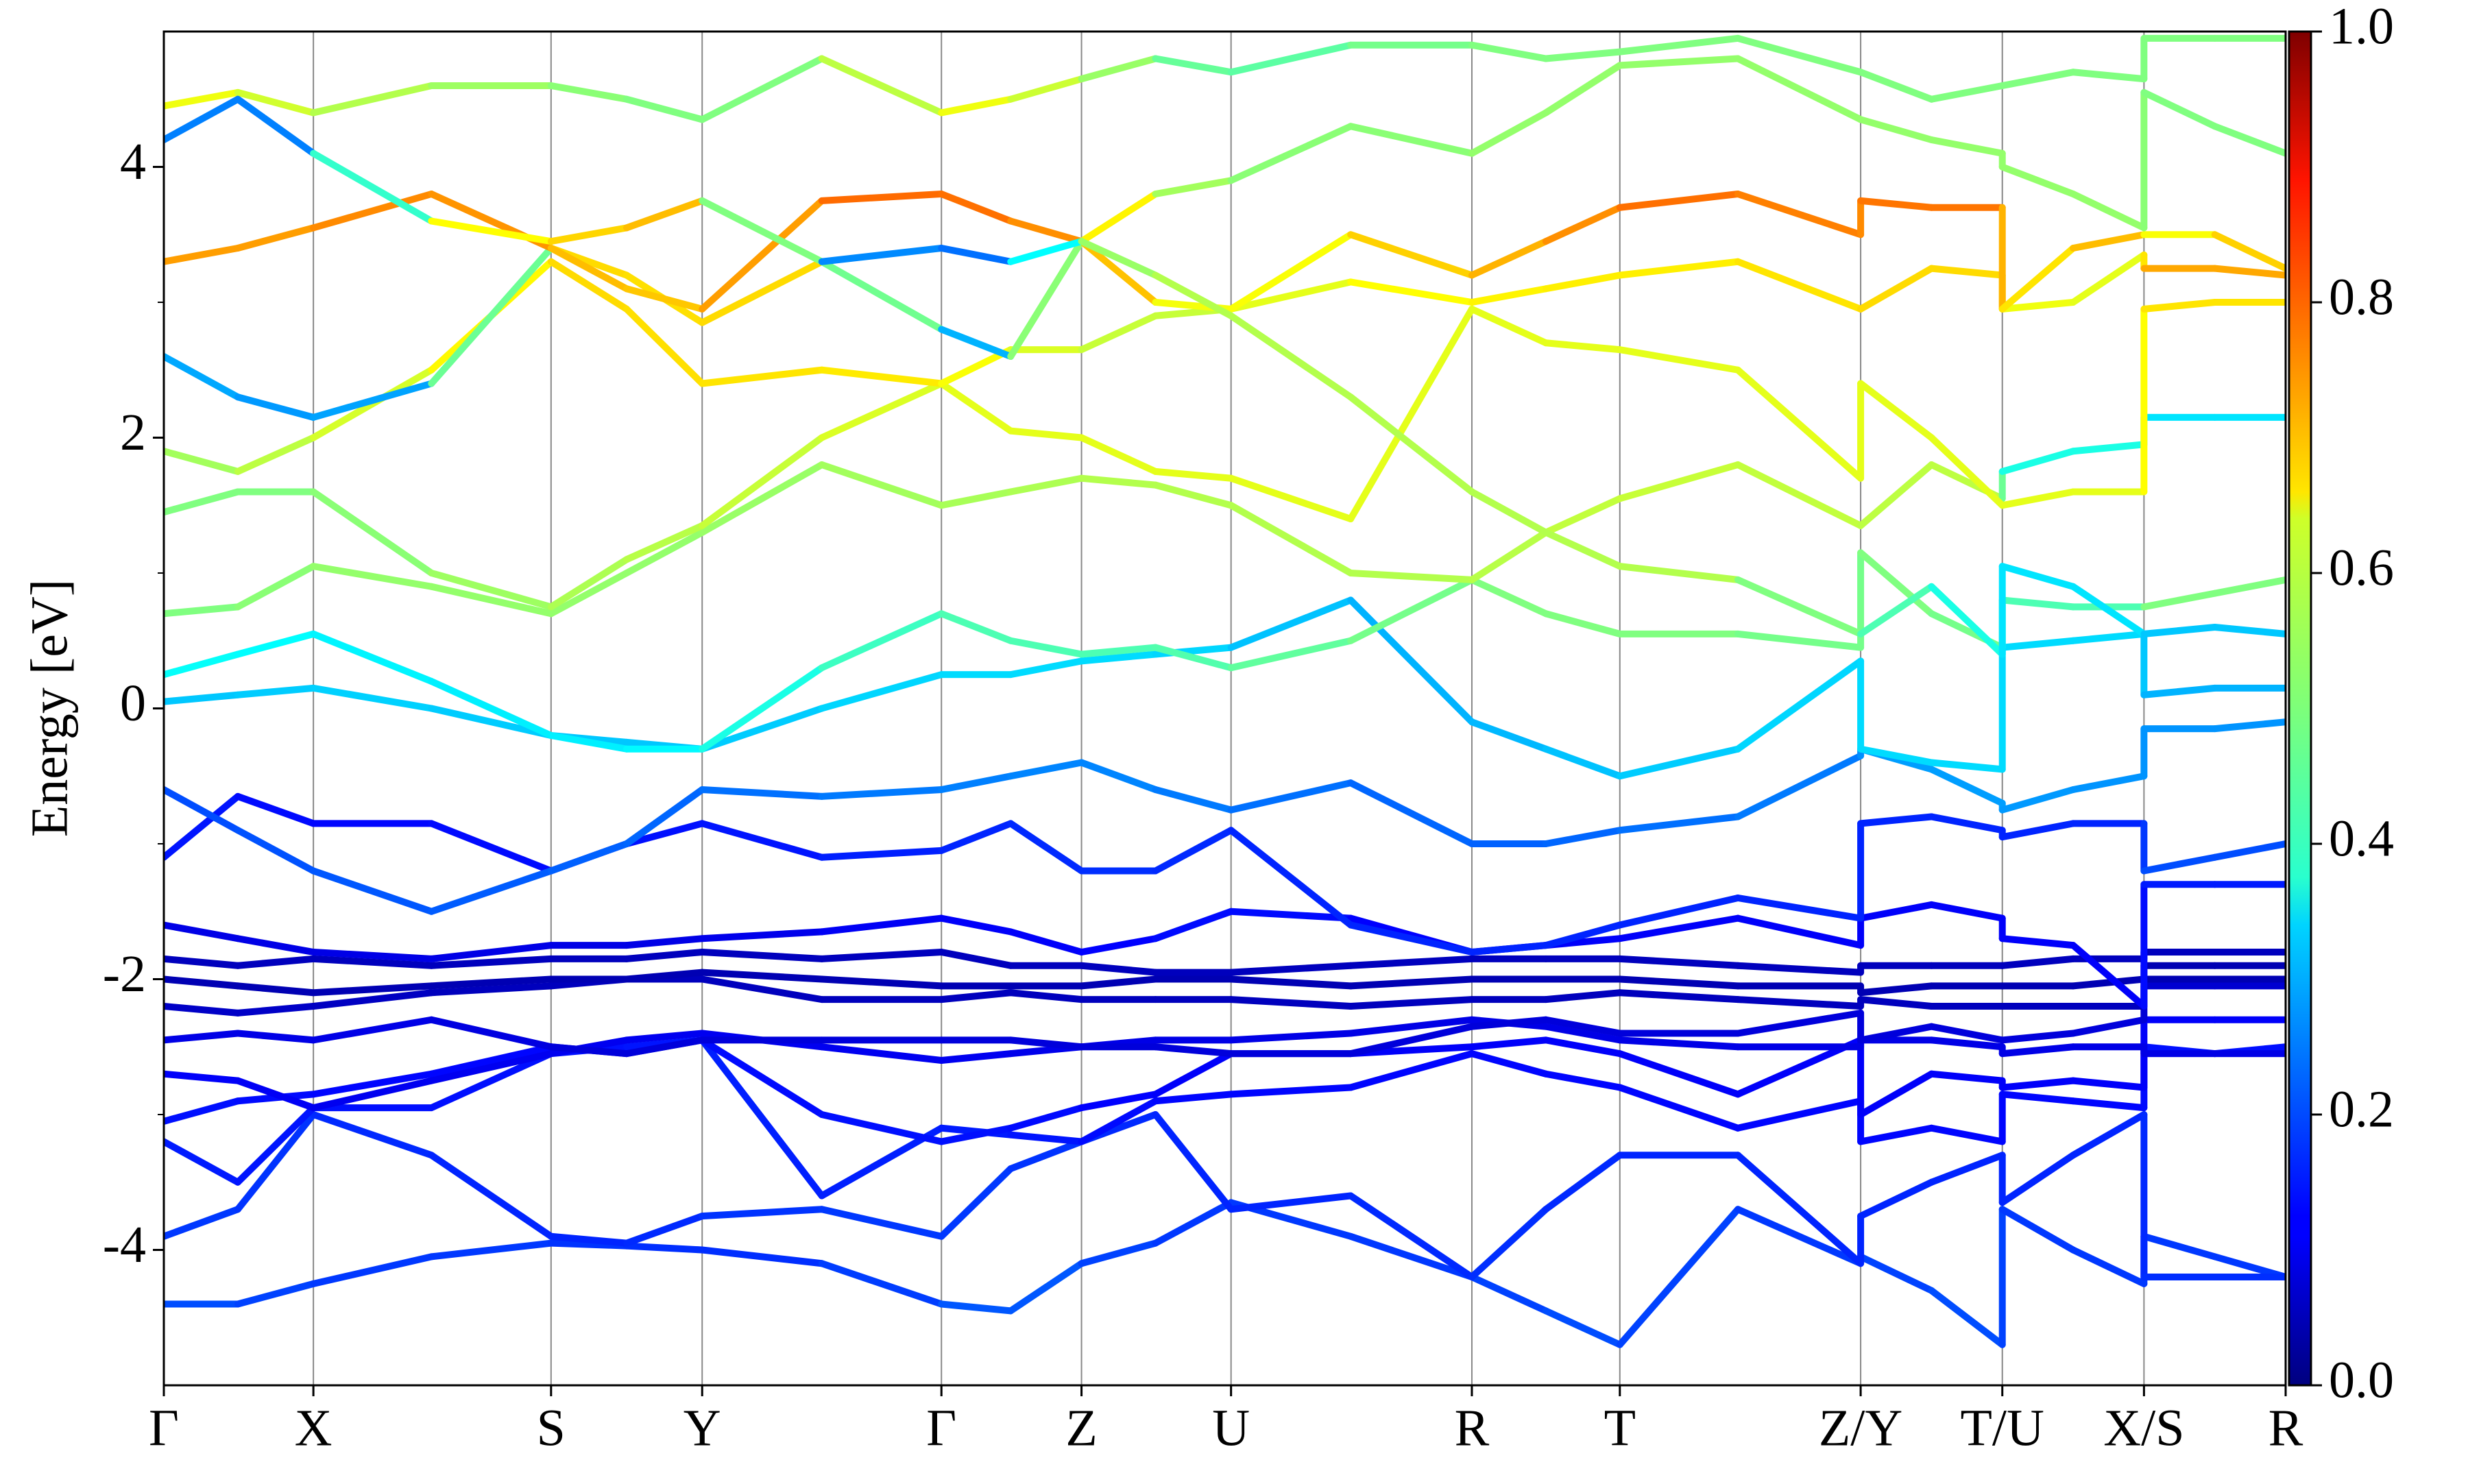 Image resolution: width=2468 pixels, height=1484 pixels. Describe the element at coordinates (49, 708) in the screenshot. I see `y-axis-label: Energy [eV]` at that location.